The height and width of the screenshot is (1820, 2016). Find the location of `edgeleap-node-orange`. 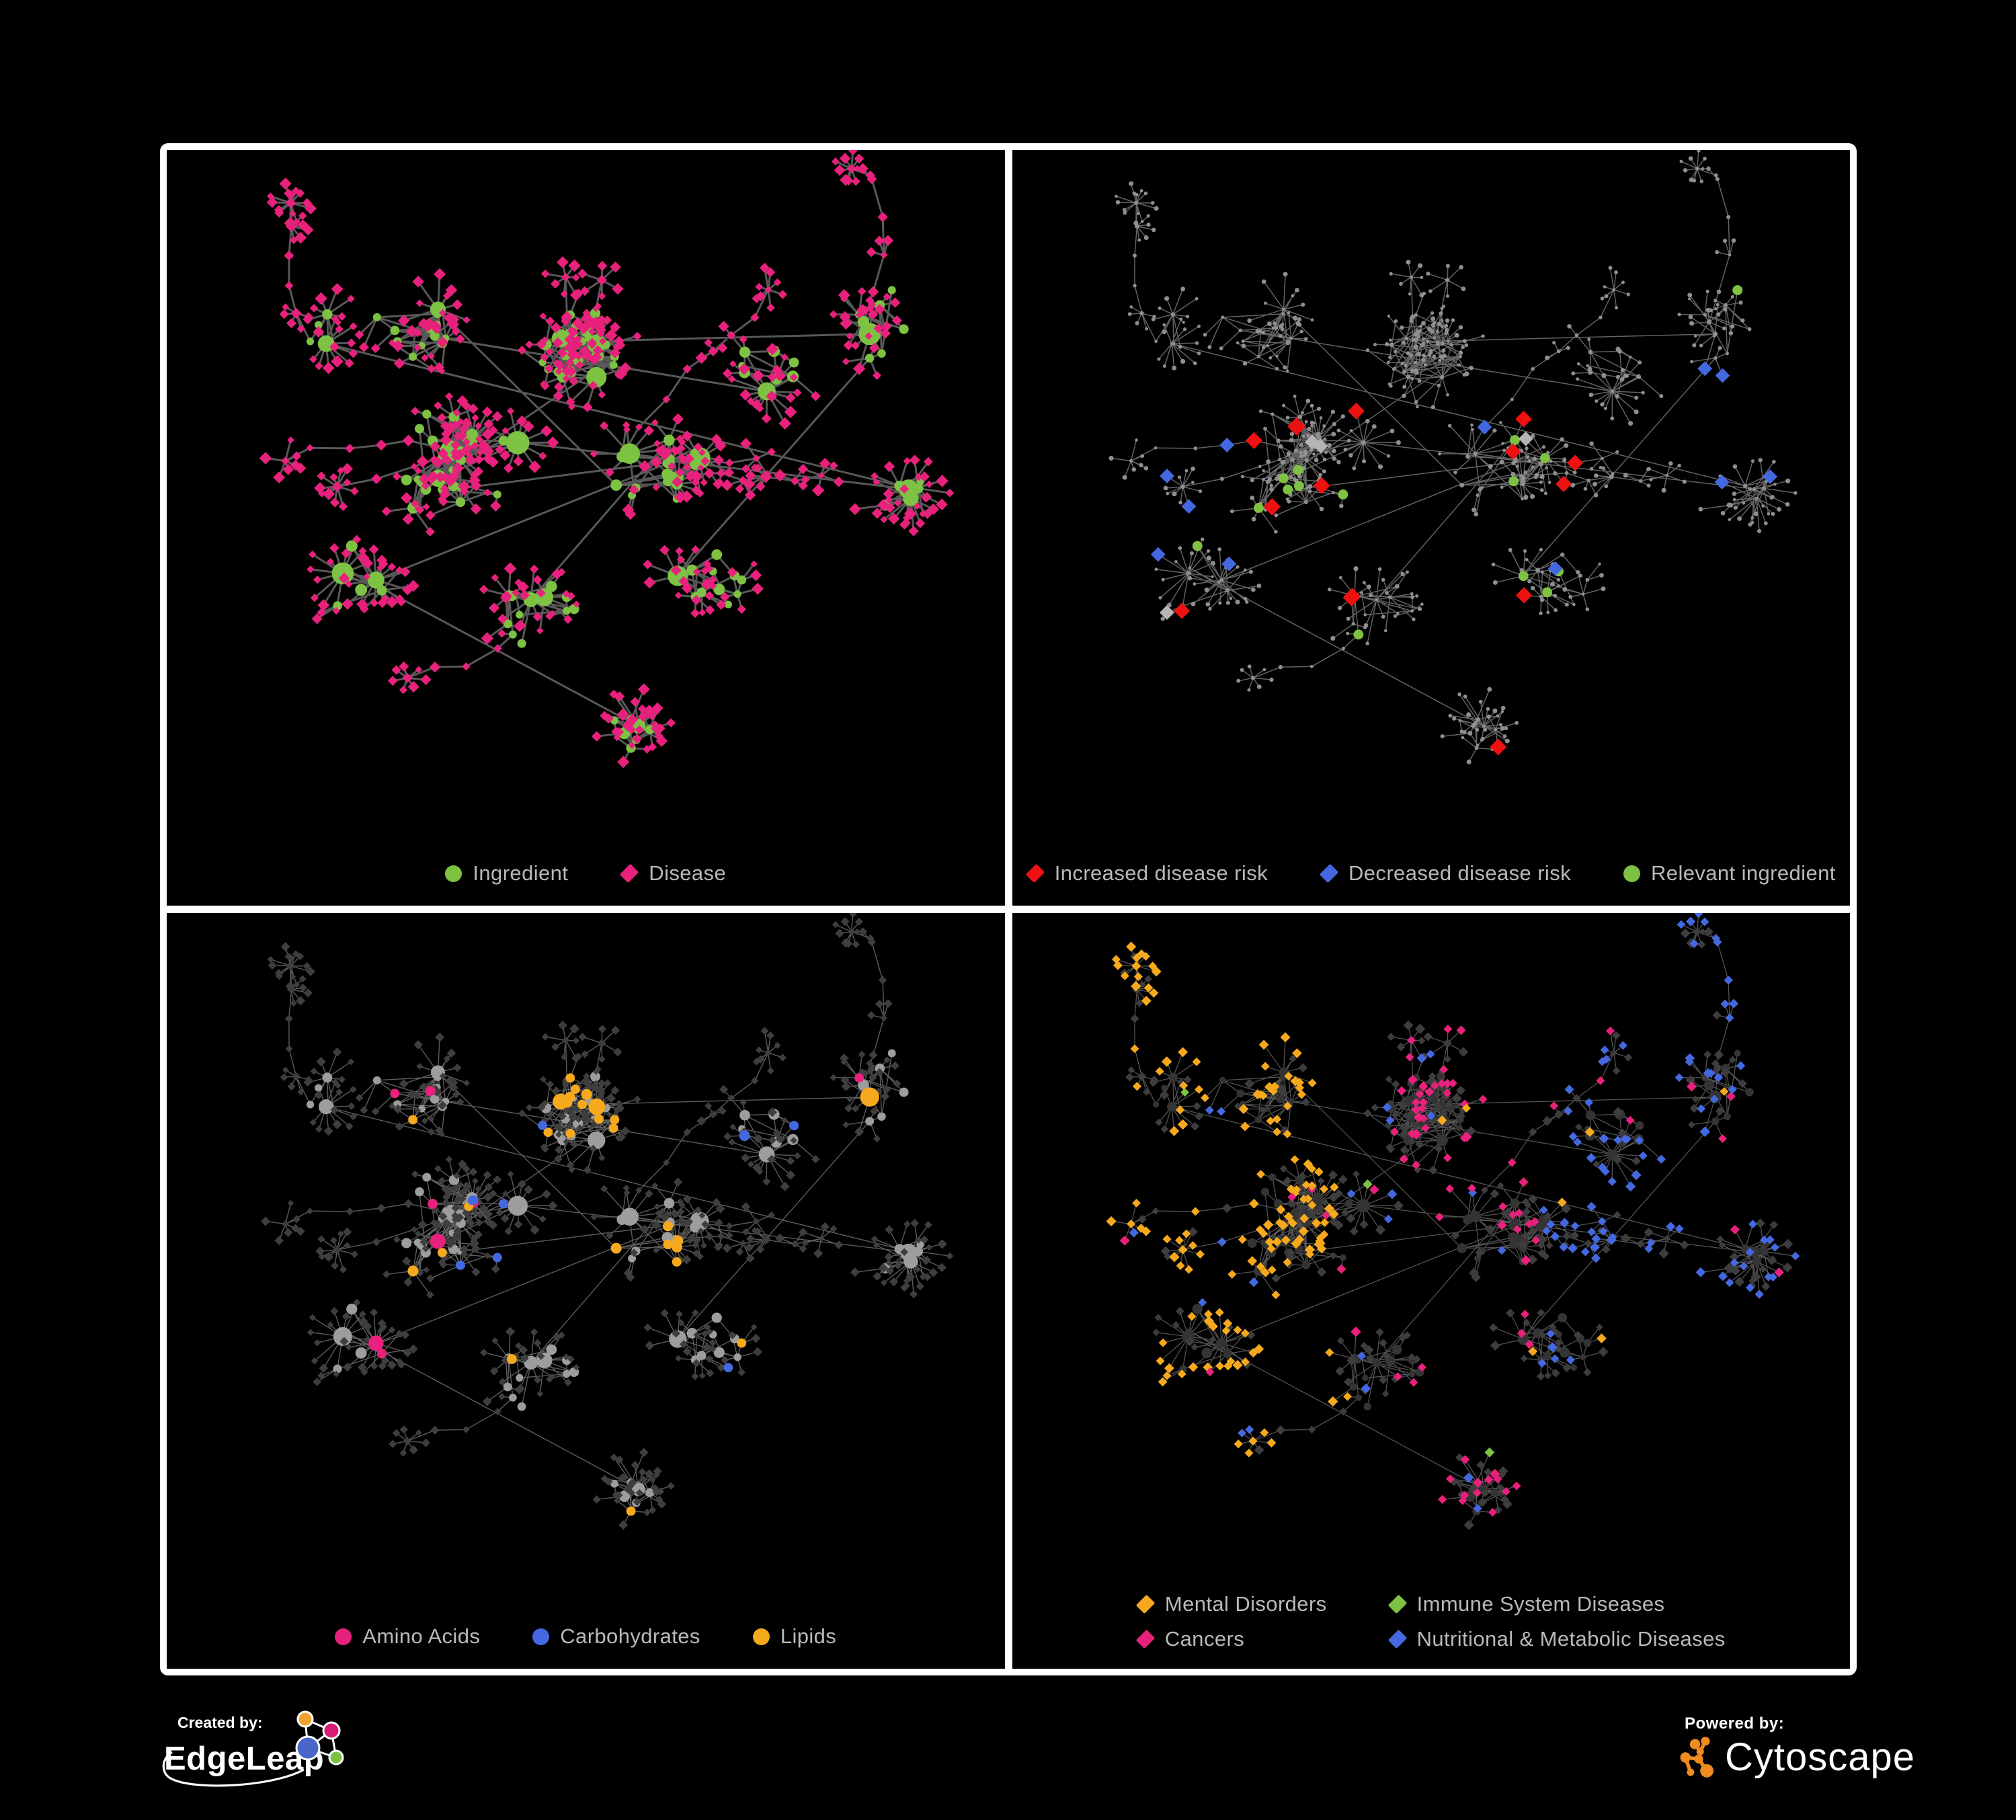

edgeleap-node-orange is located at coordinates (305, 1719).